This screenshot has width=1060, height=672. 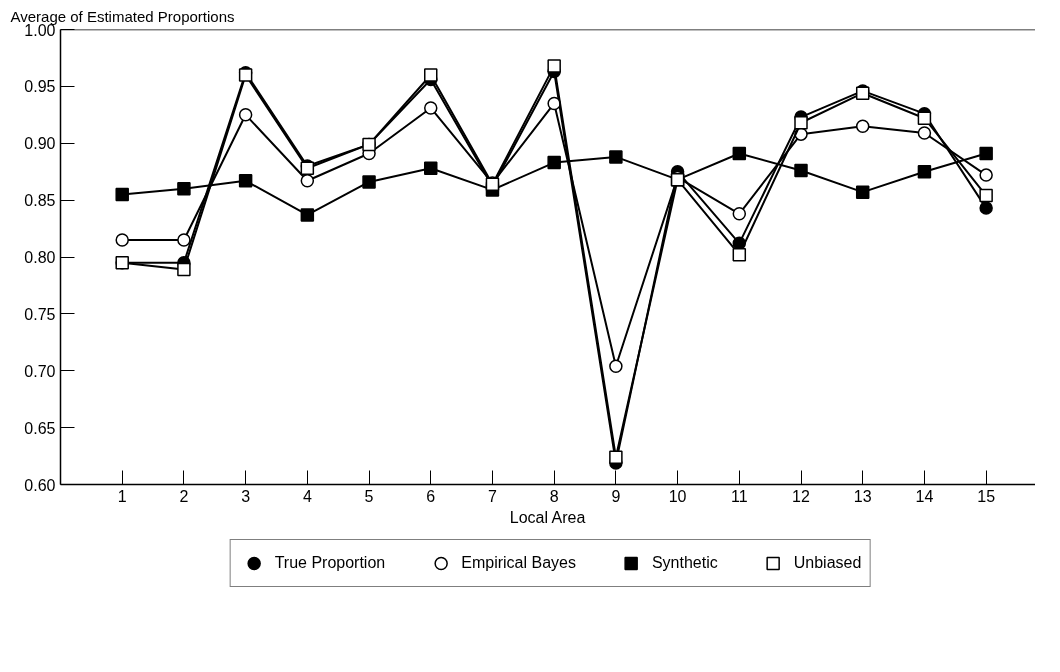 What do you see at coordinates (493, 496) in the screenshot?
I see `x-tick-label: 7` at bounding box center [493, 496].